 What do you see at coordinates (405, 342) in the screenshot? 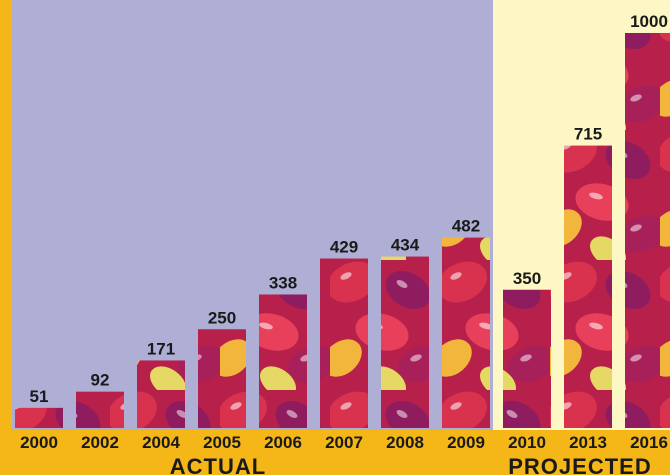
I see `bar-2008` at bounding box center [405, 342].